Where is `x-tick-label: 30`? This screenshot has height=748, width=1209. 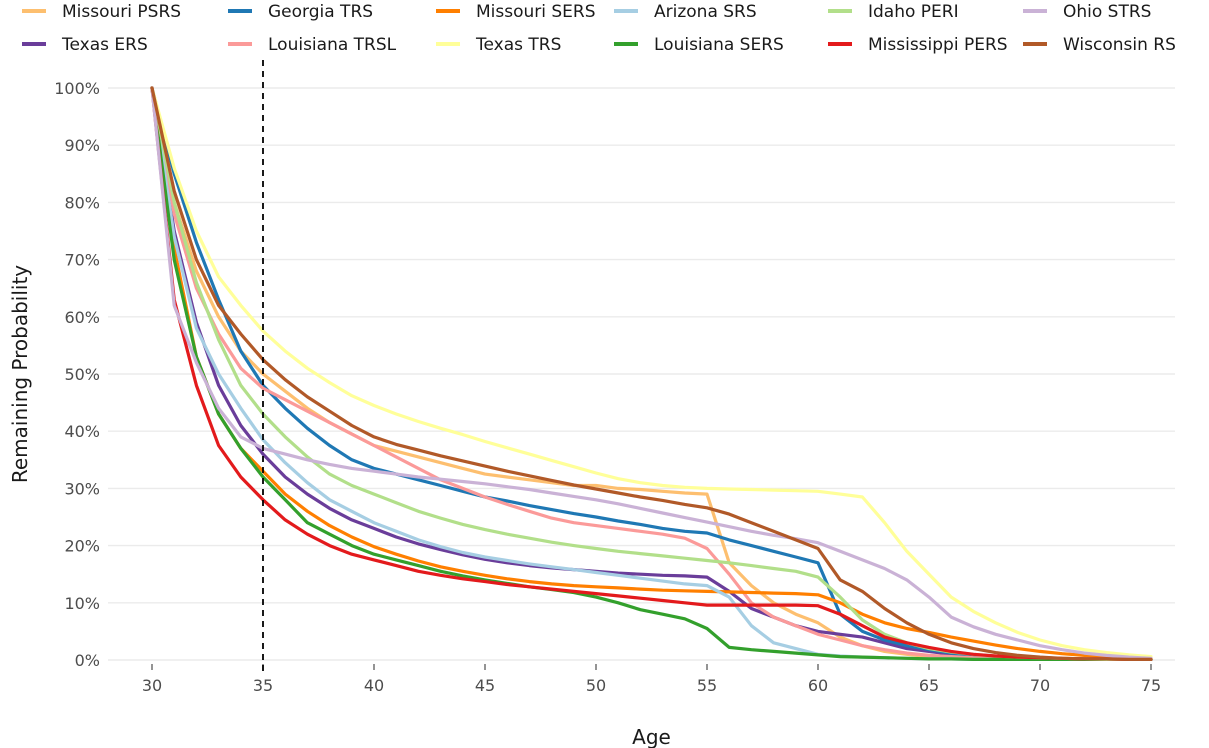 x-tick-label: 30 is located at coordinates (152, 685).